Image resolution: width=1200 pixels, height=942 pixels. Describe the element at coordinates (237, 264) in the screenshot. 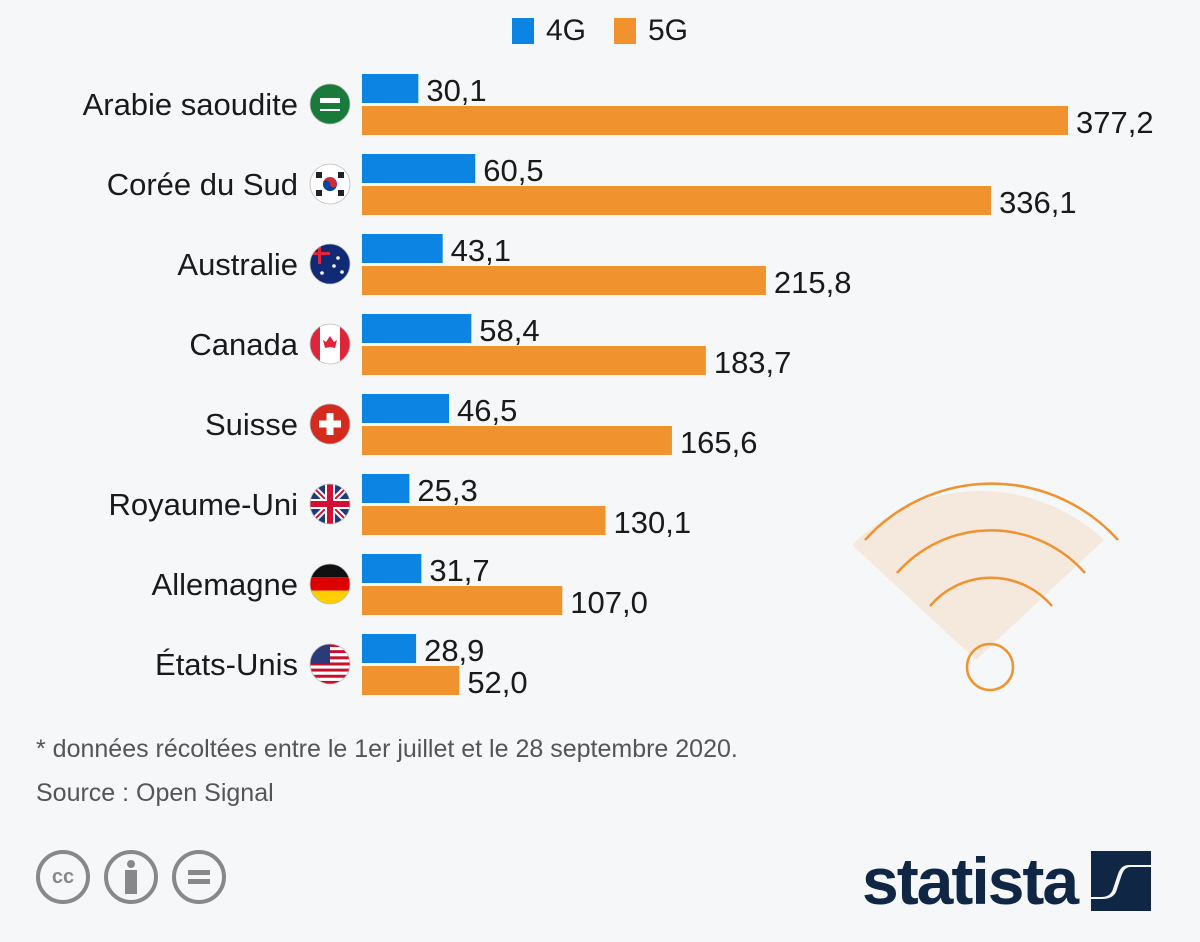

I see `category-label: Australie` at that location.